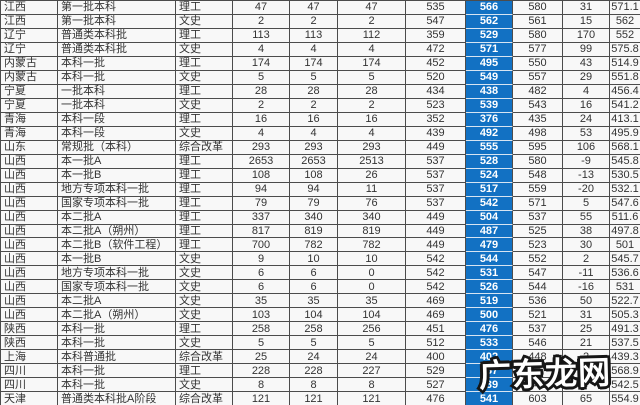 The width and height of the screenshot is (640, 405). What do you see at coordinates (320, 119) in the screenshot?
I see `table-row: 青海 本科一段 理工 16 16 16 352 376 435 24 413.1` at bounding box center [320, 119].